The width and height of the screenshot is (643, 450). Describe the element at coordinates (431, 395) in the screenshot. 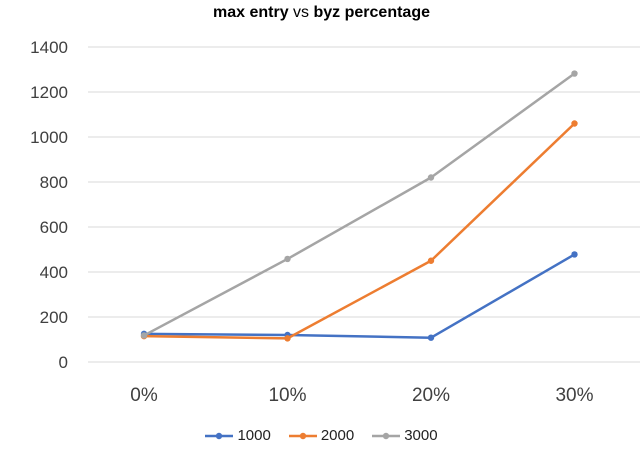

I see `x-tick-label: 20%` at that location.